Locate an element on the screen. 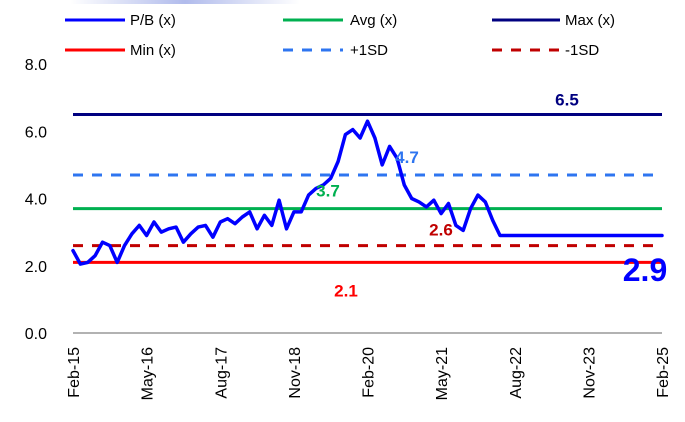 This screenshot has width=685, height=422. value-label-minus1sd: 2.6 is located at coordinates (441, 230).